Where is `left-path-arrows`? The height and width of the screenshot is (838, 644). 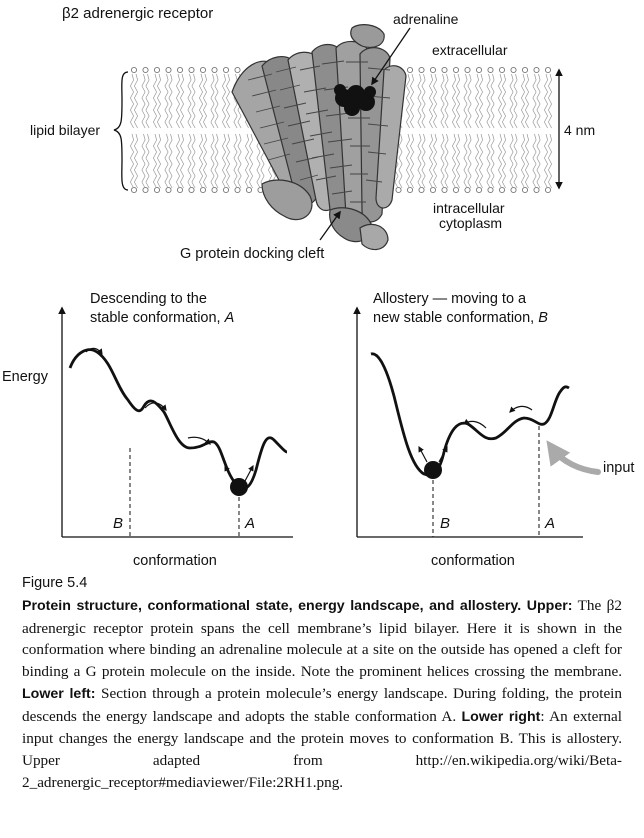 left-path-arrows is located at coordinates (169, 414).